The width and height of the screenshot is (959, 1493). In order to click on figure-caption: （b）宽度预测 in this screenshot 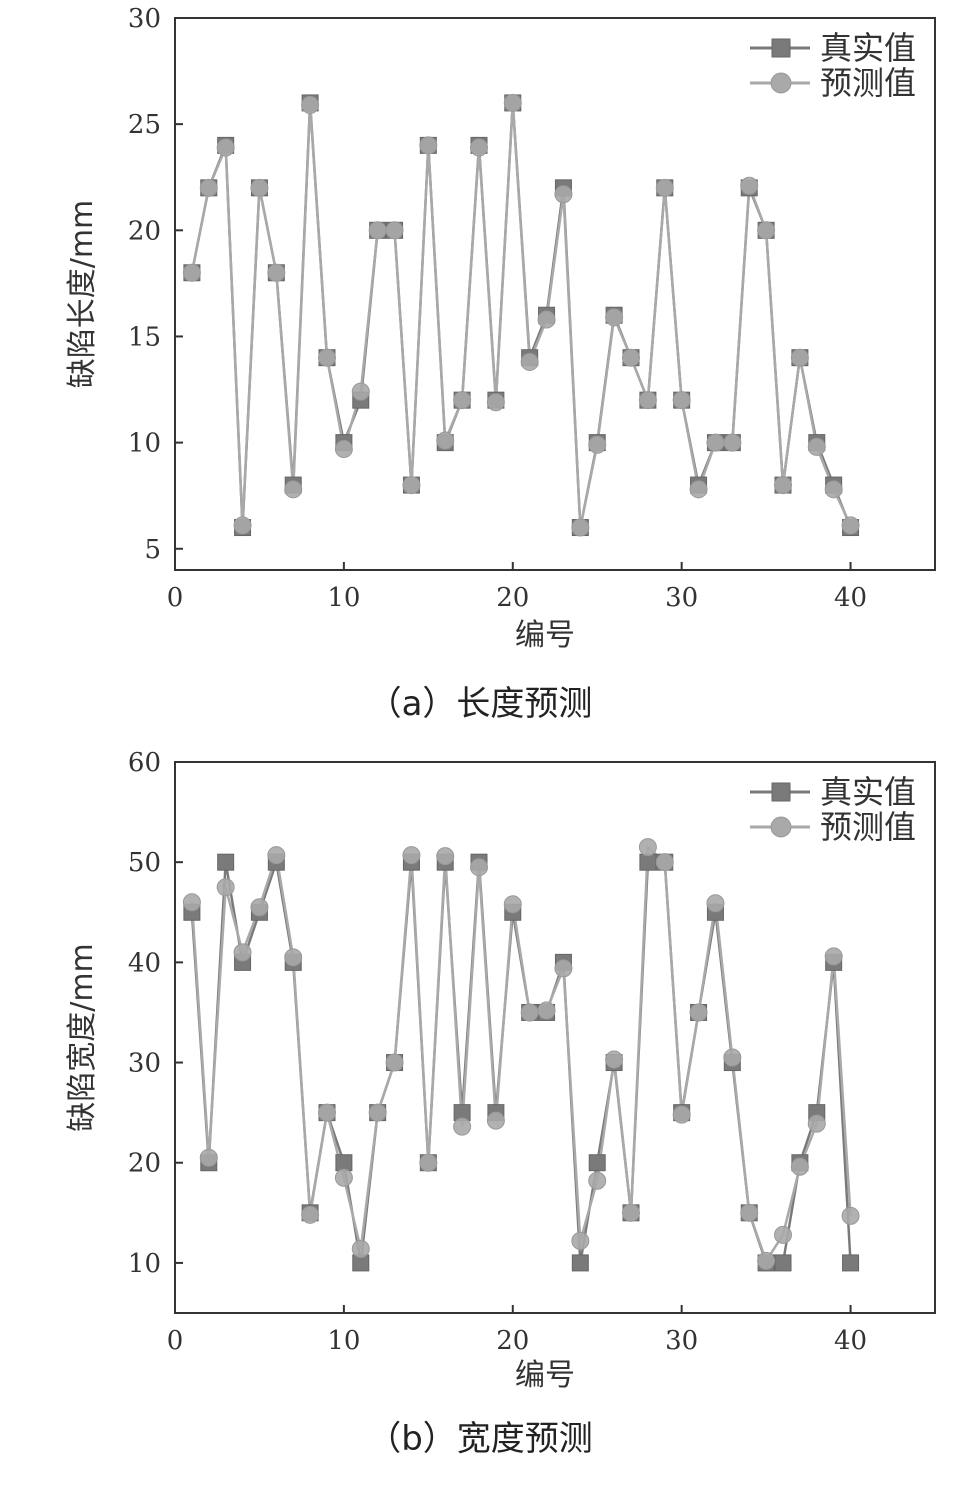, I will do `click(480, 1439)`.